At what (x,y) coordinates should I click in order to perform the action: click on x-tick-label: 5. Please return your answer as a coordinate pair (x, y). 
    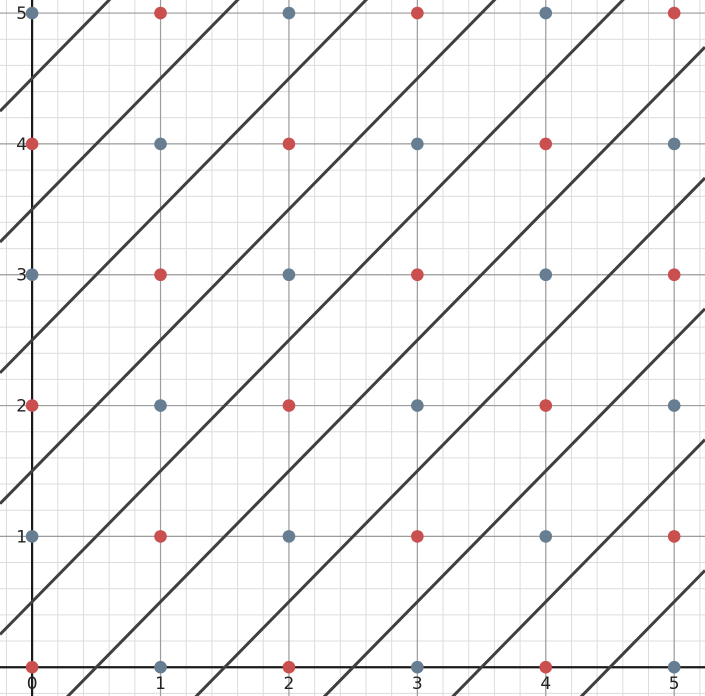
    Looking at the image, I should click on (674, 684).